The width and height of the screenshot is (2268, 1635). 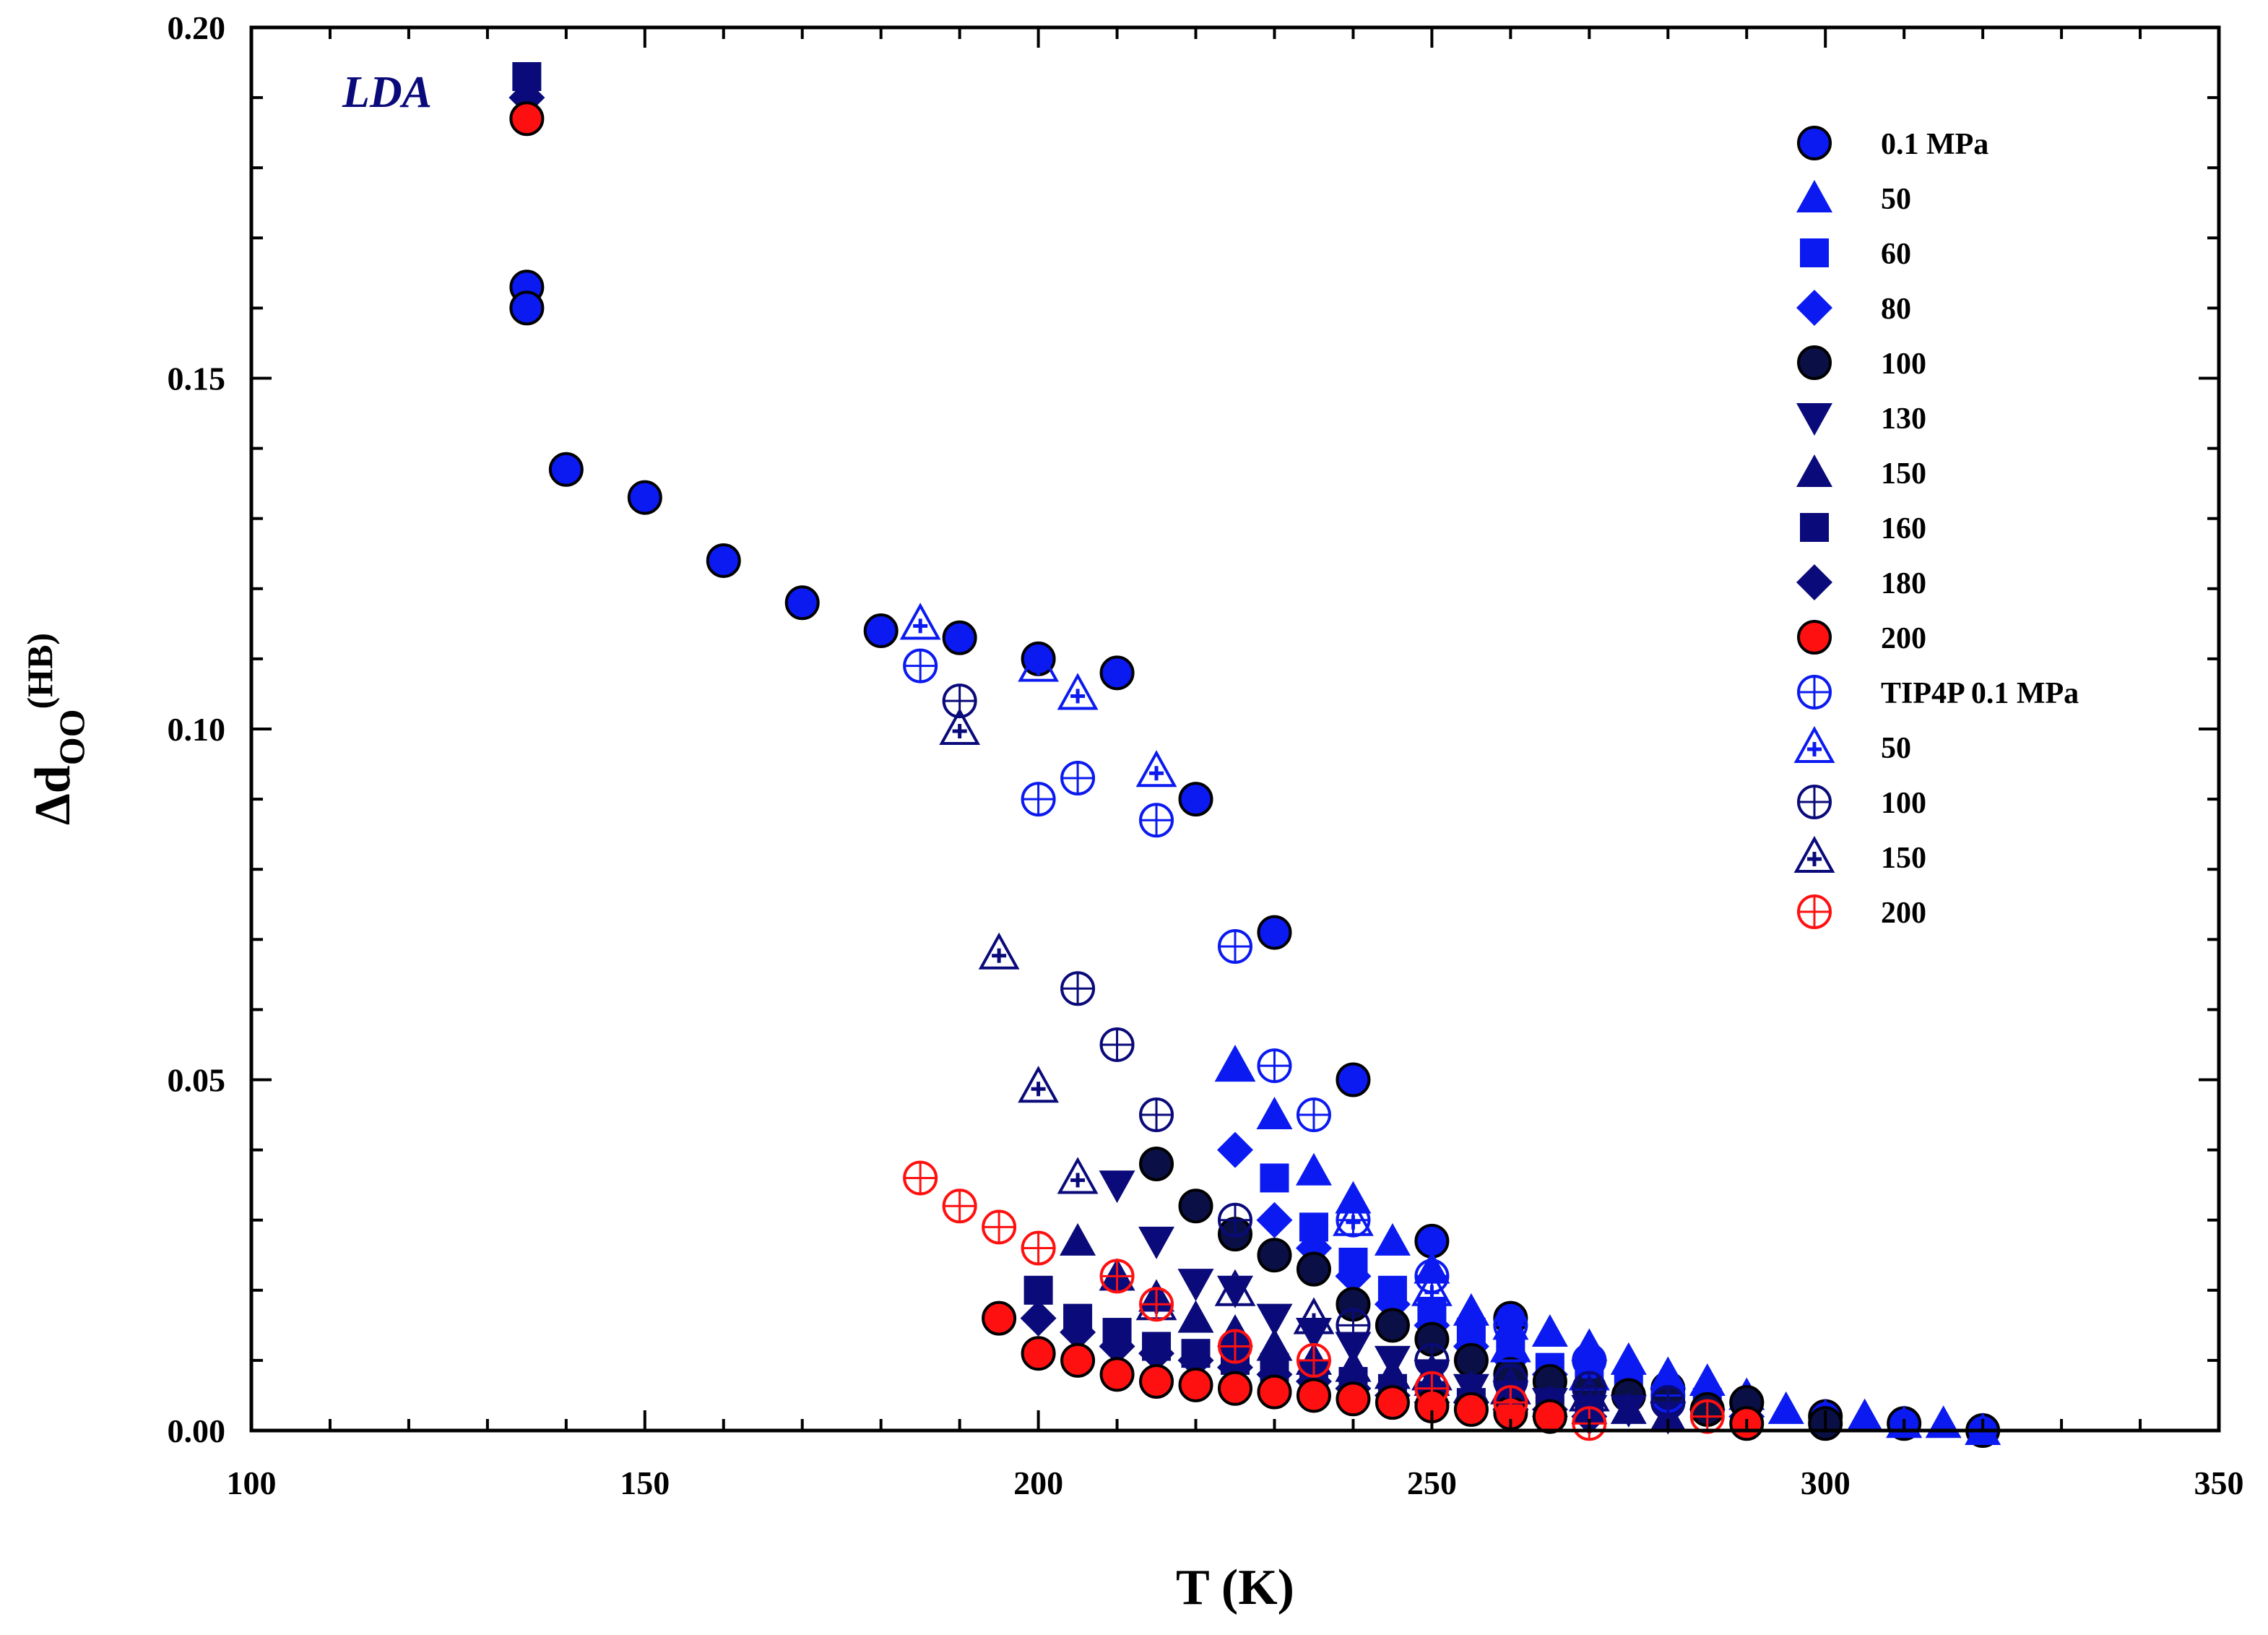 What do you see at coordinates (2219, 1482) in the screenshot?
I see `x-tick-label: 350` at bounding box center [2219, 1482].